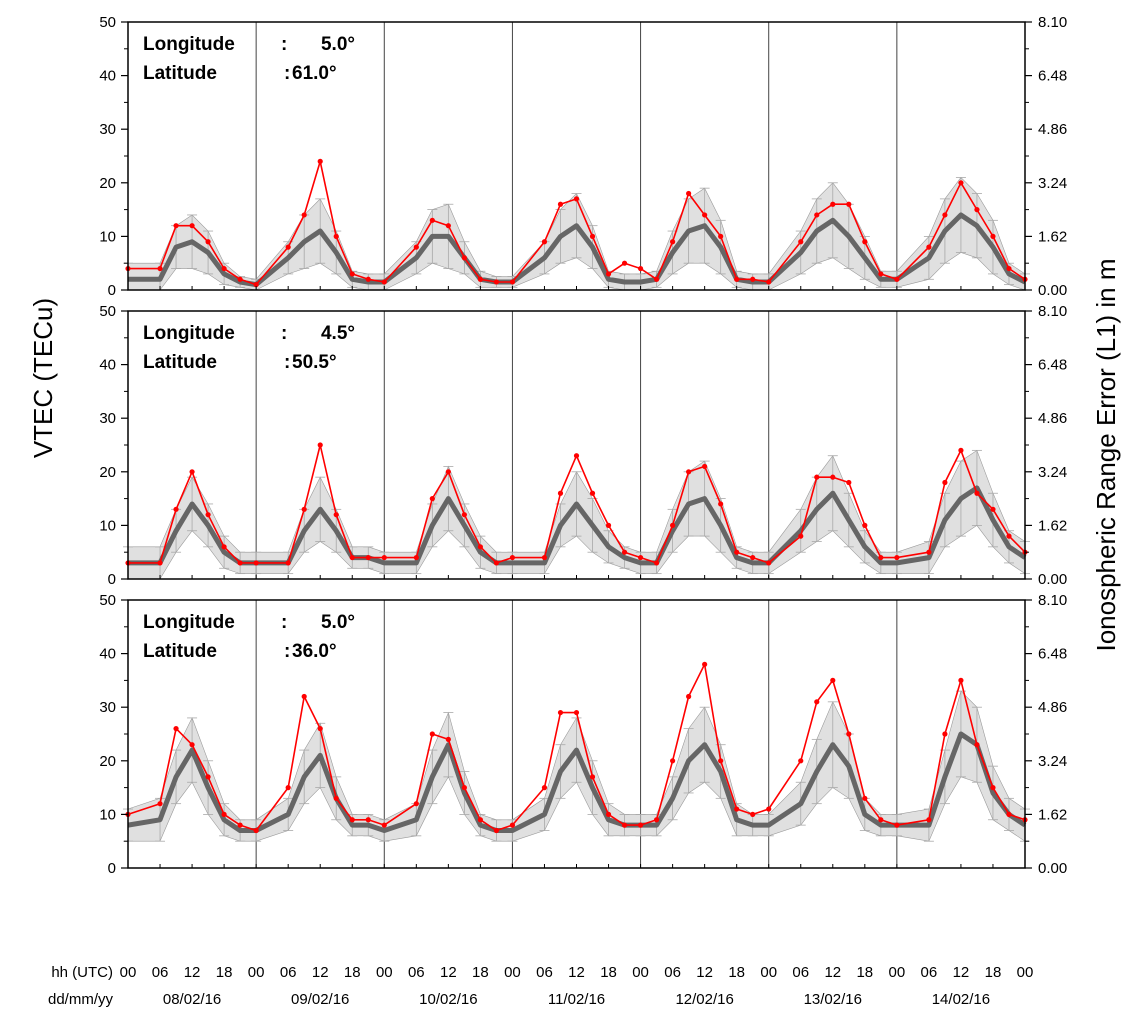 The width and height of the screenshot is (1146, 1014). I want to click on x-row-label-hours: hh (UTC), so click(82, 972).